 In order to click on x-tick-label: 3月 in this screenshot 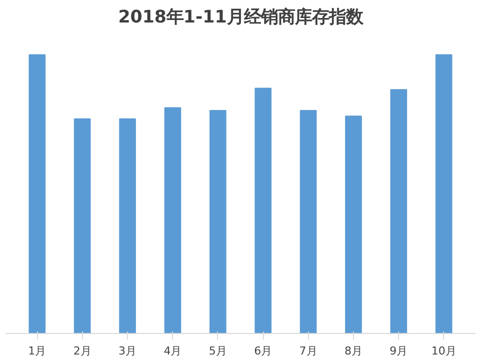, I will do `click(127, 351)`.